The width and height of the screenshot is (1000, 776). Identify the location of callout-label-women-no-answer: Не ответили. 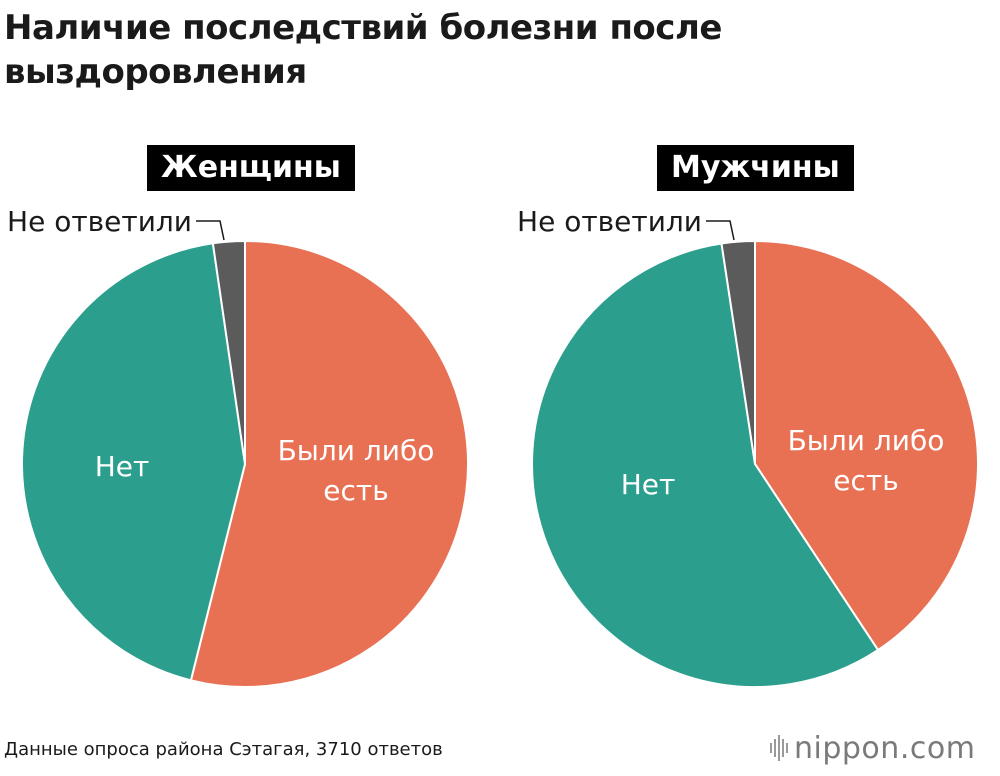
(99, 221).